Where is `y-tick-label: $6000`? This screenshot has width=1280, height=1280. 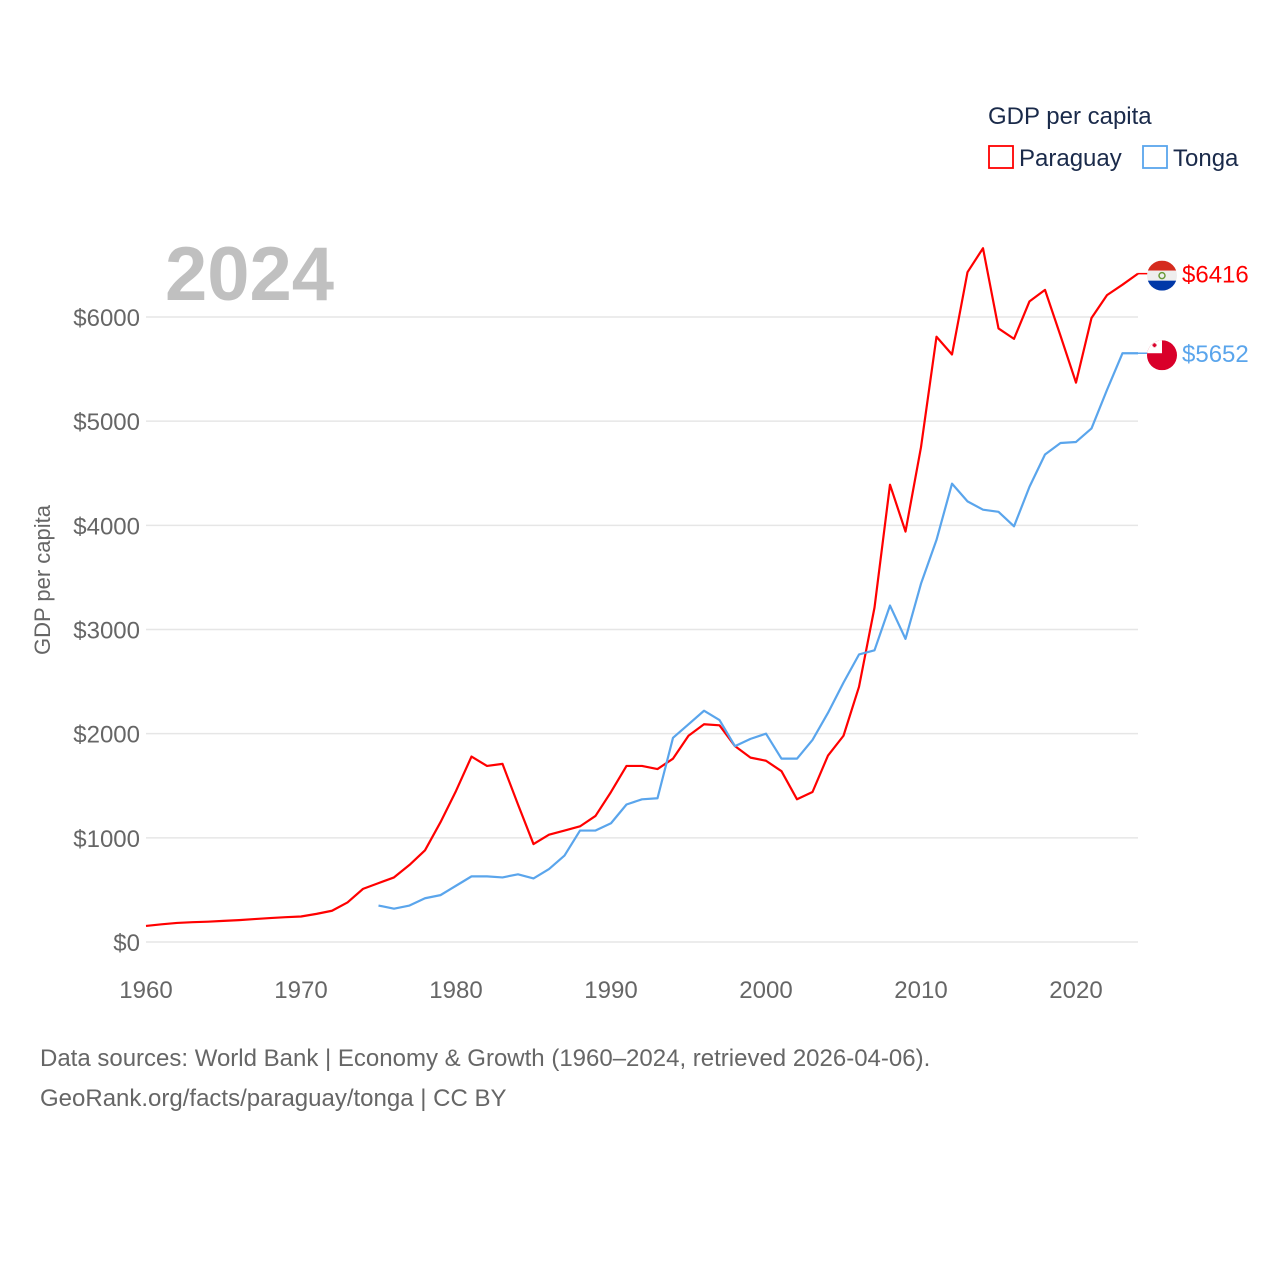 y-tick-label: $6000 is located at coordinates (106, 318).